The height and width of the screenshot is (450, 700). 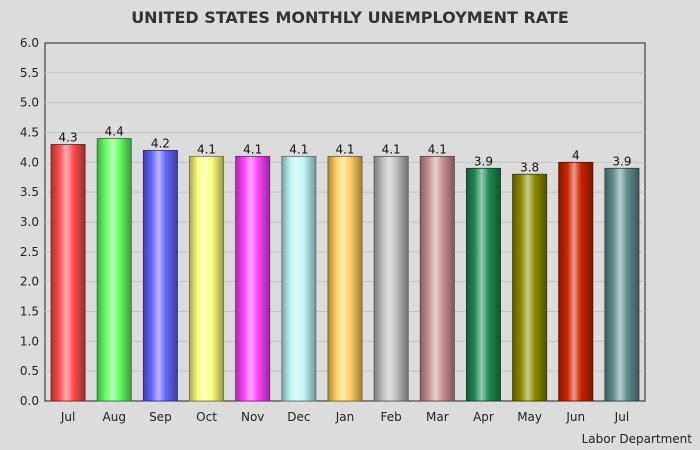 I want to click on x-tick-label: Dec, so click(x=298, y=417).